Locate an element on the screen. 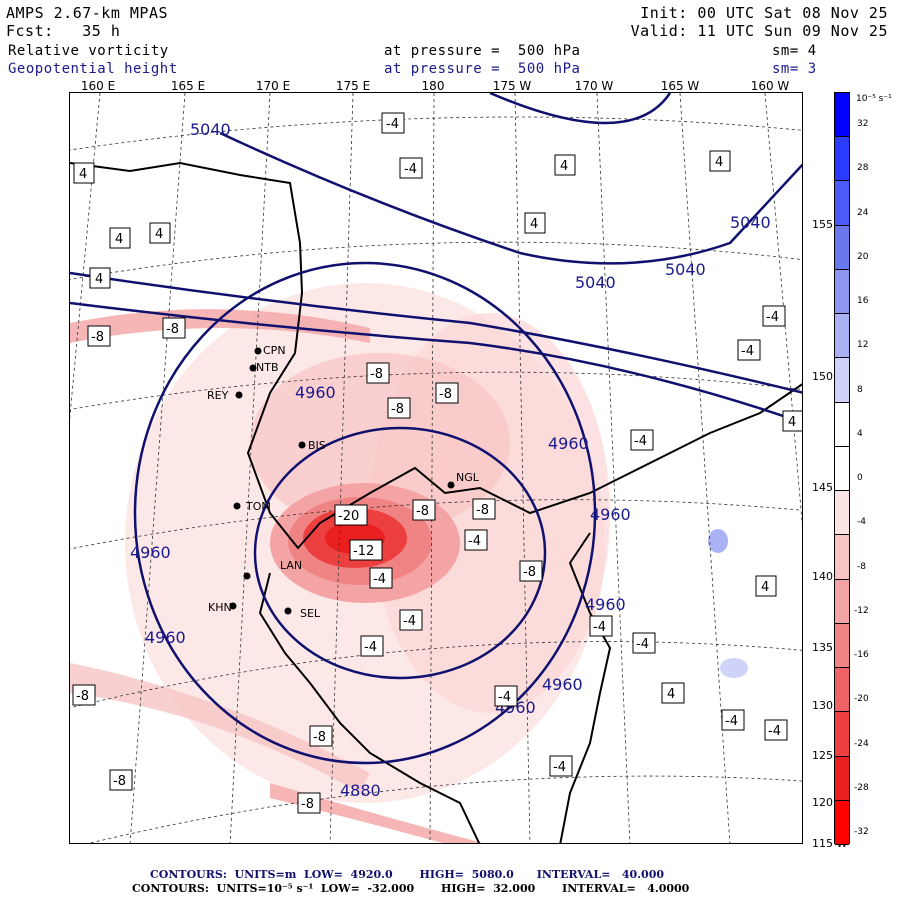 This screenshot has height=900, width=900. colorbar-tick-label: -28 is located at coordinates (861, 787).